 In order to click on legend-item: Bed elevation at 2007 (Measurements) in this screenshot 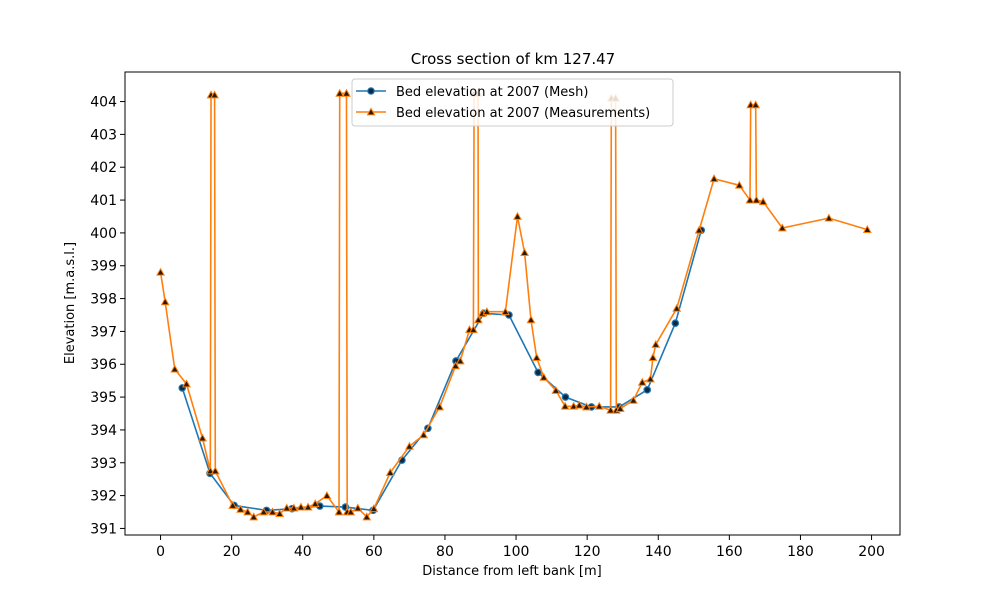, I will do `click(503, 113)`.